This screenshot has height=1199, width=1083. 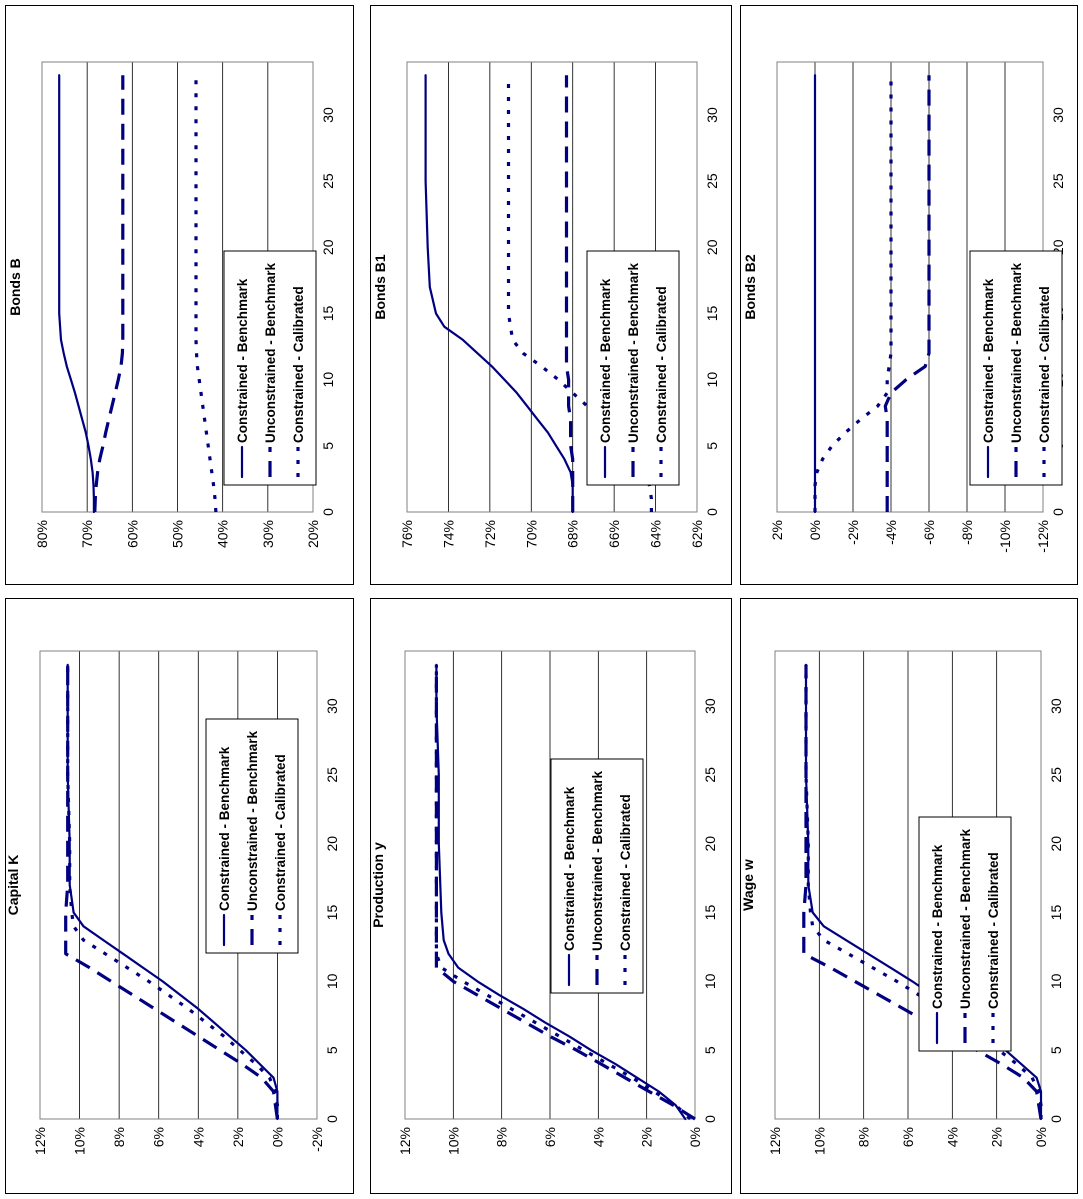 I want to click on y-tick-label: 20%, so click(x=313, y=534).